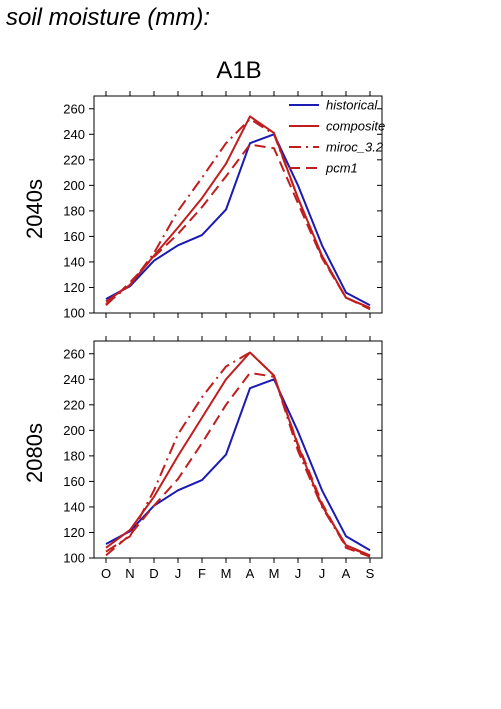  I want to click on panel-2080s-ytick-label: 100, so click(74, 558).